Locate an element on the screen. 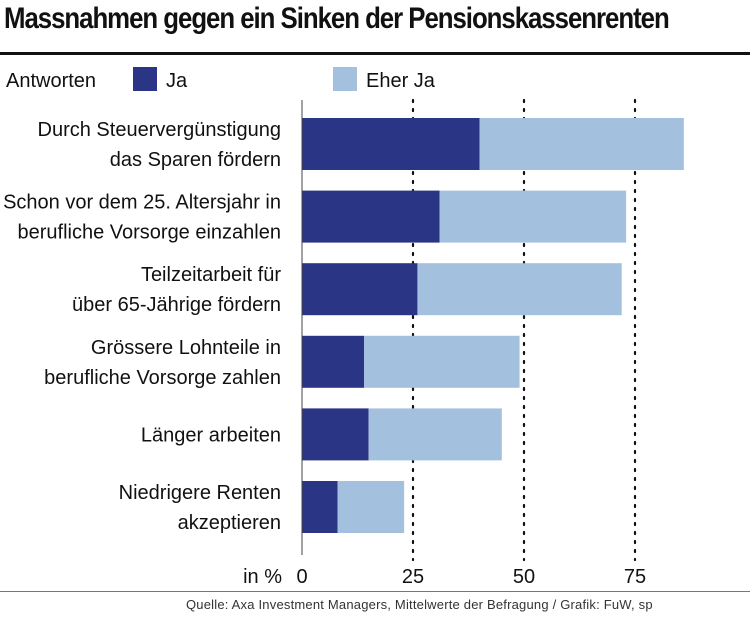 The width and height of the screenshot is (750, 620). legend-swatch-ja is located at coordinates (145, 79).